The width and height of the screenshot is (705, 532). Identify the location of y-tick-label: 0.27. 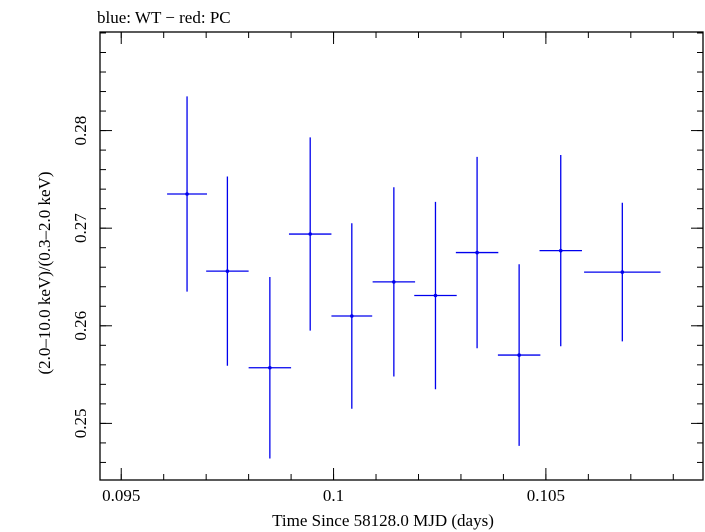
(80, 228).